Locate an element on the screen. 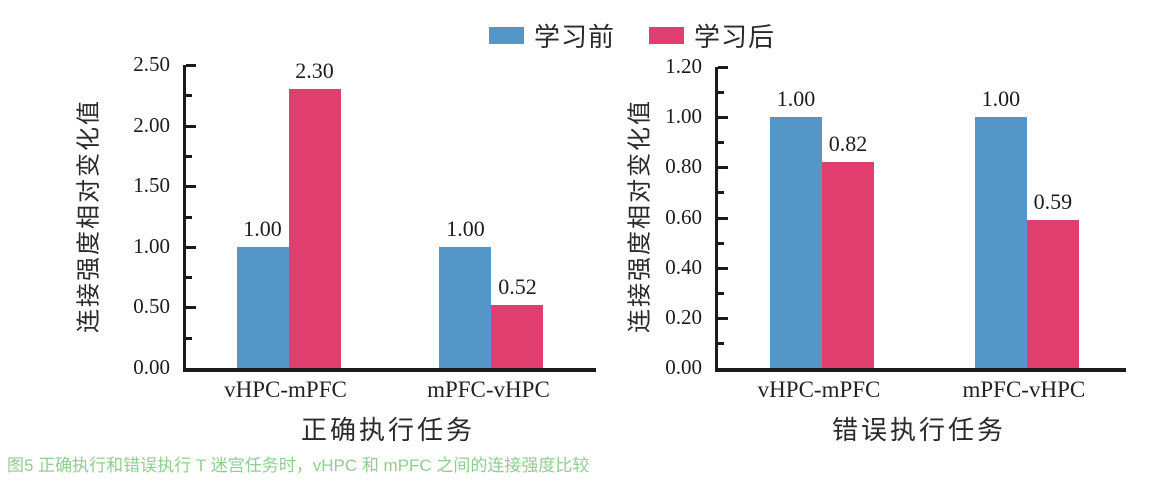 This screenshot has height=488, width=1158. y-tick-label: 1.20 is located at coordinates (683, 66).